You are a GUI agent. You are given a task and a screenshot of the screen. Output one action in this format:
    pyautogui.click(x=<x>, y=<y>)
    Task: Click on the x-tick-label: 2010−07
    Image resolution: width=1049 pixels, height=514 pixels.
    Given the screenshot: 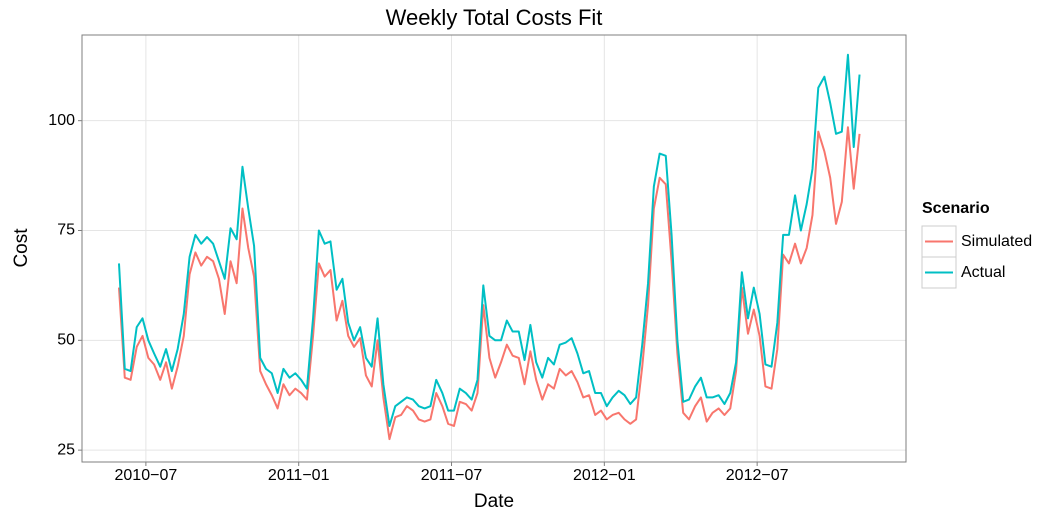 What is the action you would take?
    pyautogui.click(x=146, y=475)
    